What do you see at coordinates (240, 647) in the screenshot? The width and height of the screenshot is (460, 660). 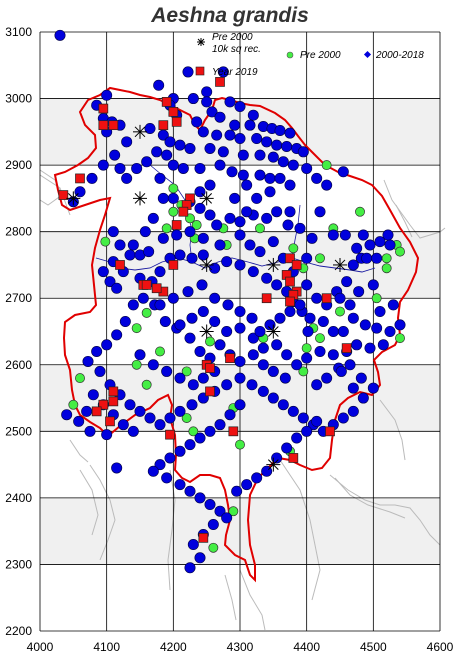 I see `x-tick-label: 4300` at bounding box center [240, 647].